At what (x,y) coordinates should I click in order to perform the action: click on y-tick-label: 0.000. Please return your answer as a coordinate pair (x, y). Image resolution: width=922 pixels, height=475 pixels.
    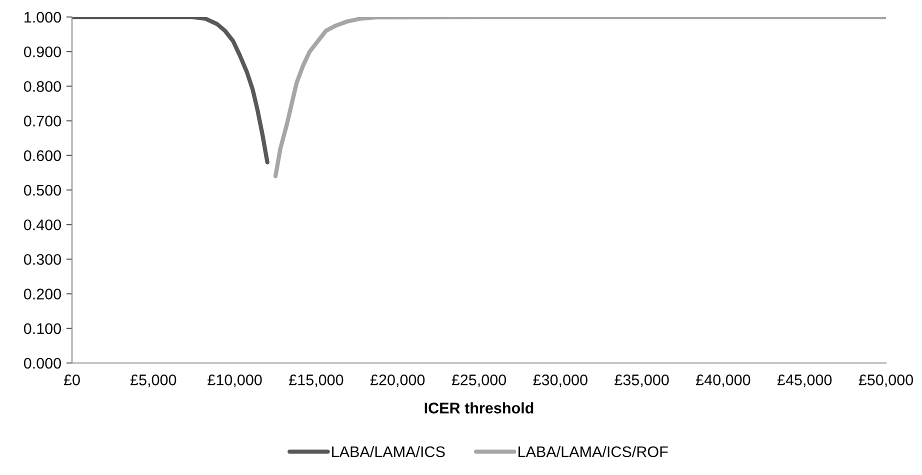
    Looking at the image, I should click on (42, 363).